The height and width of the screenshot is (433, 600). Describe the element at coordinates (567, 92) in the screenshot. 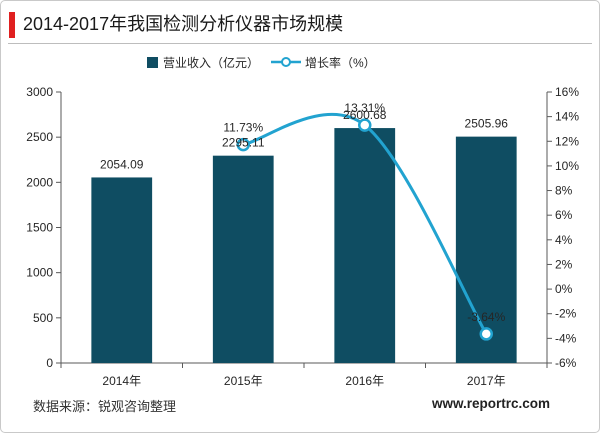

I see `right-y-tick-label: 16%` at that location.